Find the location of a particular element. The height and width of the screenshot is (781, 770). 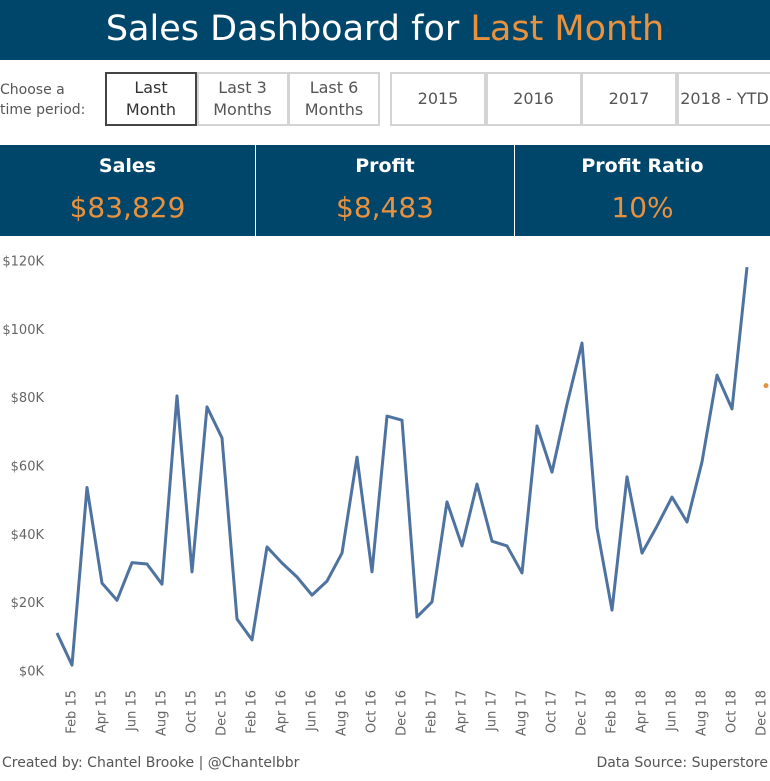

button-text: 2017 is located at coordinates (629, 98).